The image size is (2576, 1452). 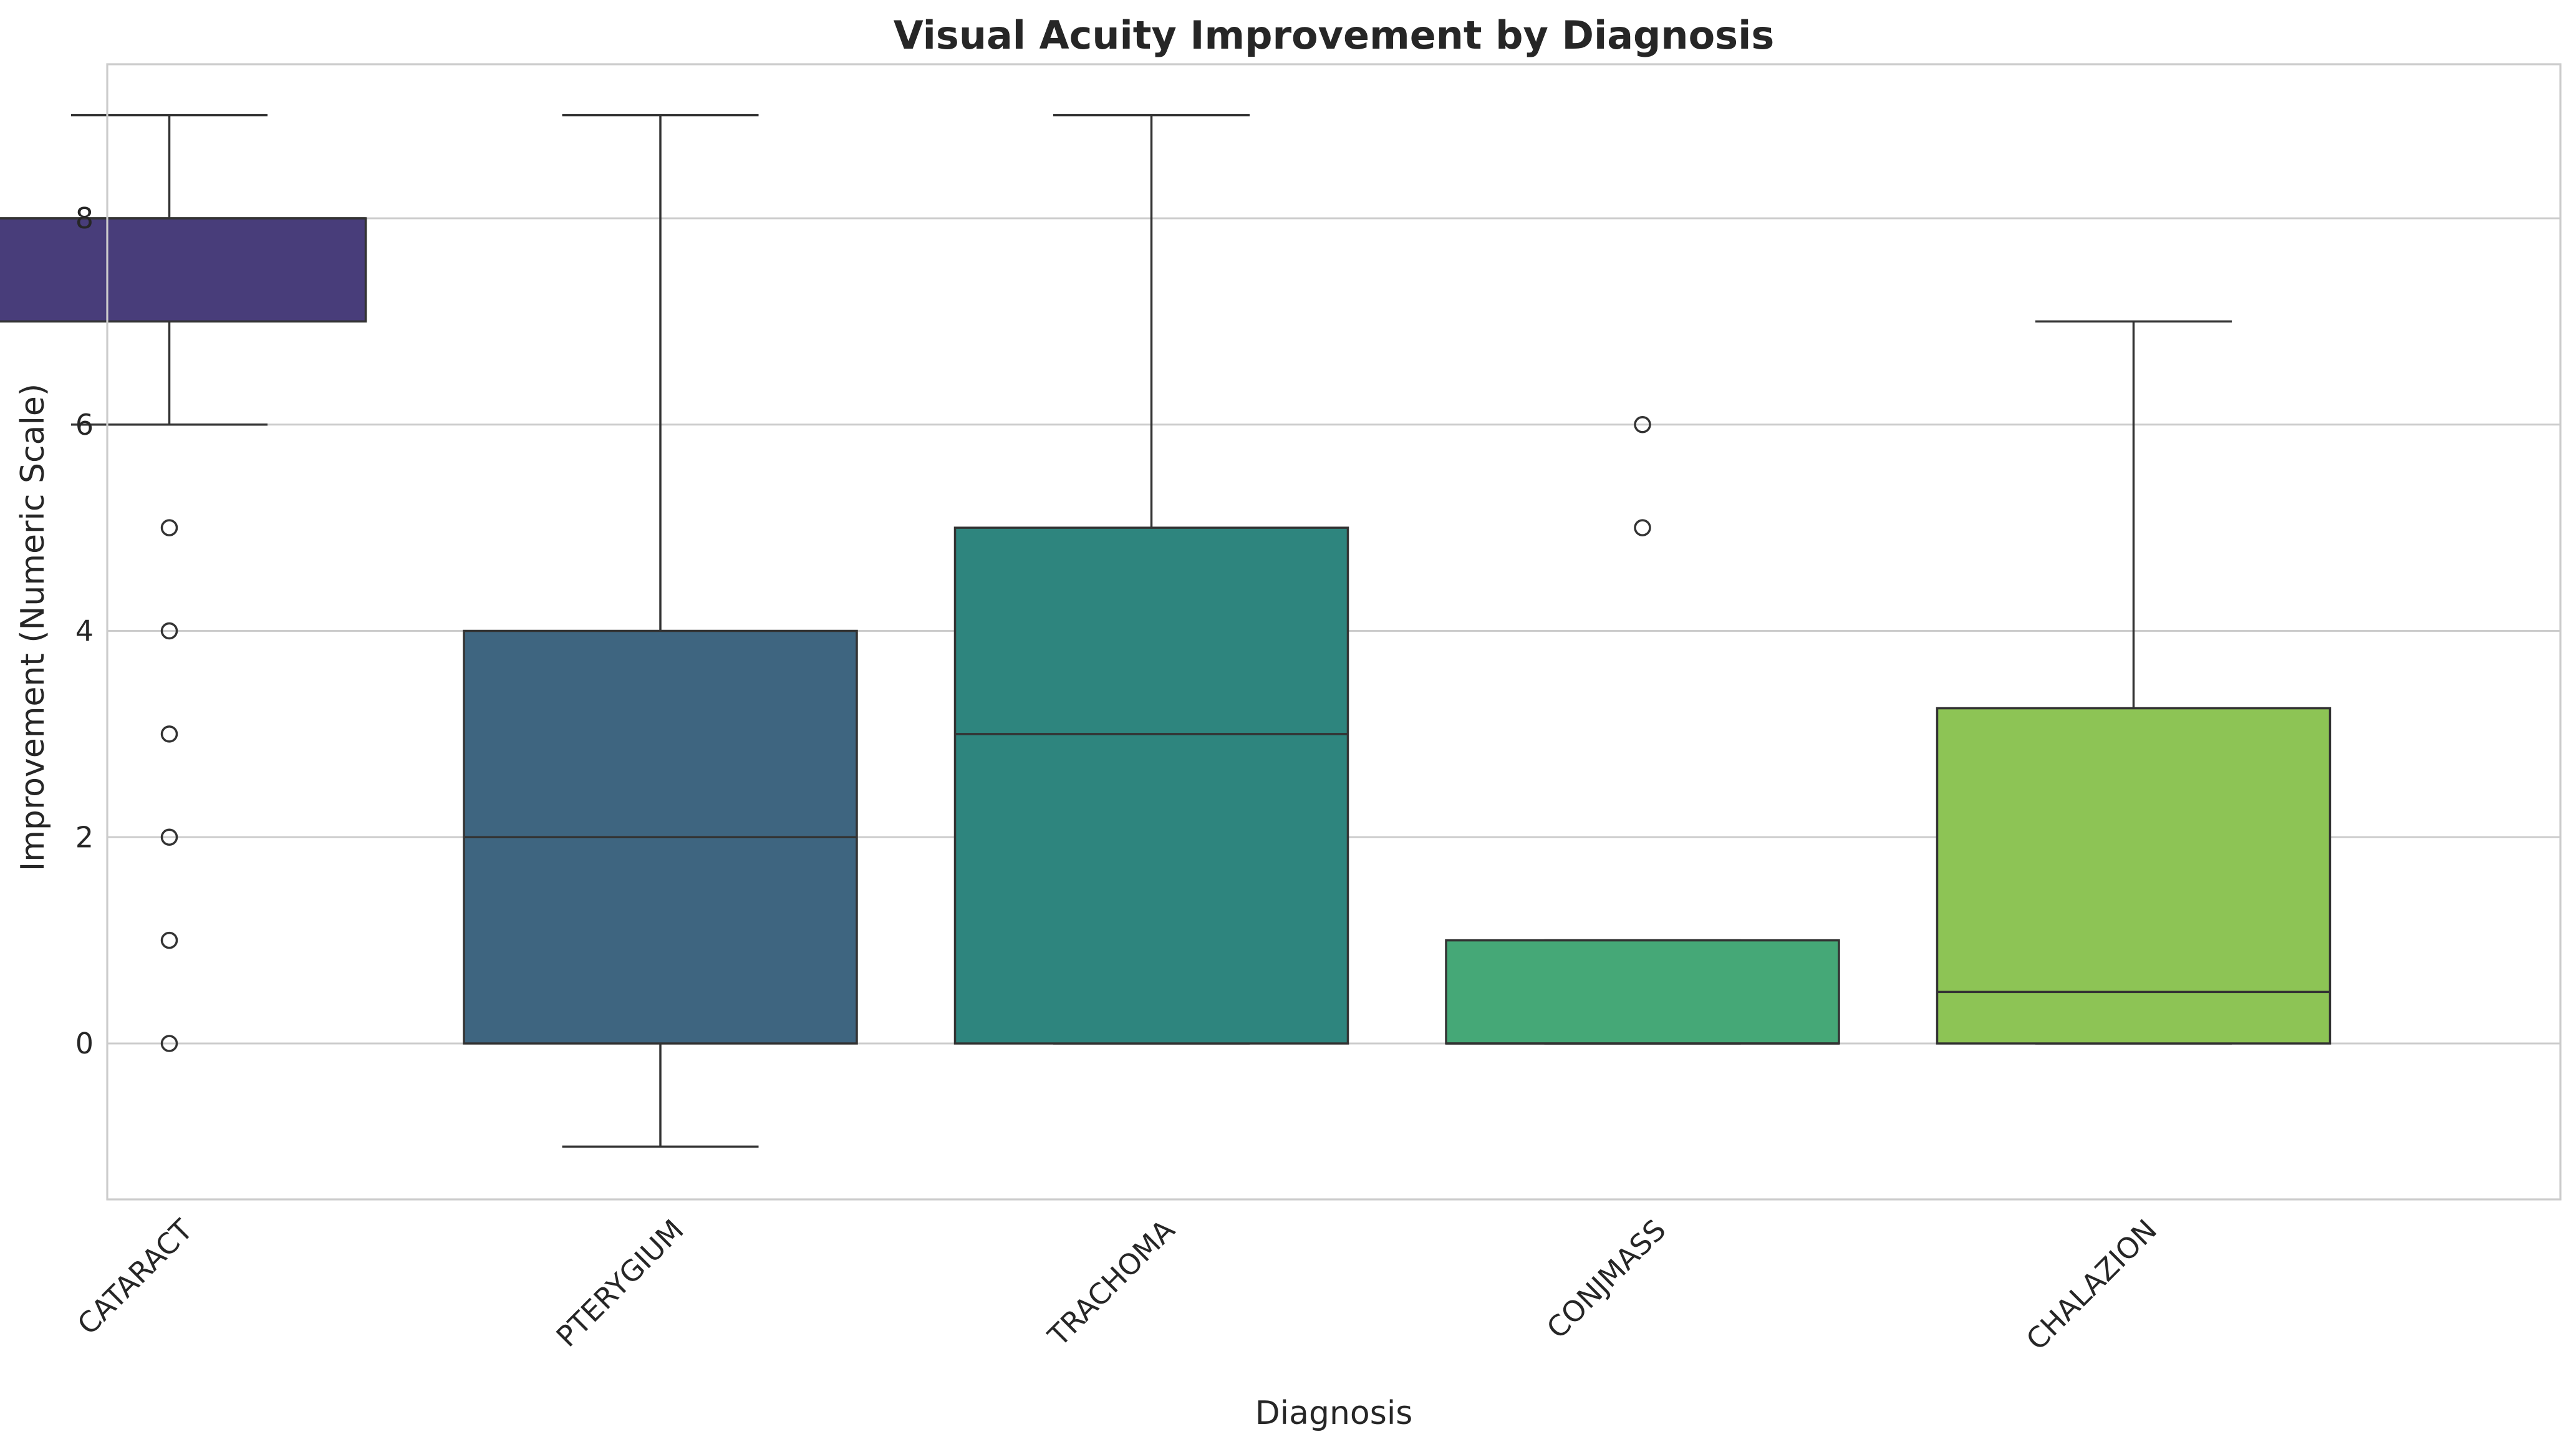 What do you see at coordinates (1334, 35) in the screenshot?
I see `chart-title: Visual Acuity Improvement by Diagnosis` at bounding box center [1334, 35].